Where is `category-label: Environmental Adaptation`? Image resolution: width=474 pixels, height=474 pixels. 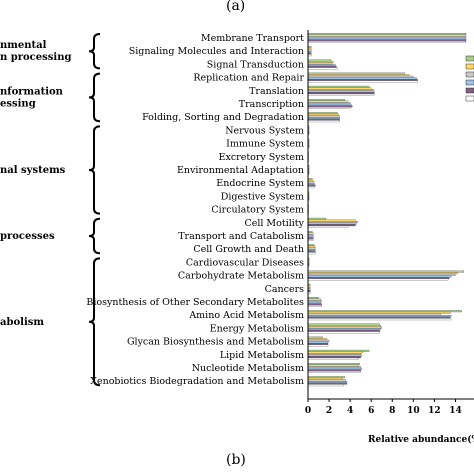
category-label: Environmental Adaptation is located at coordinates (240, 170).